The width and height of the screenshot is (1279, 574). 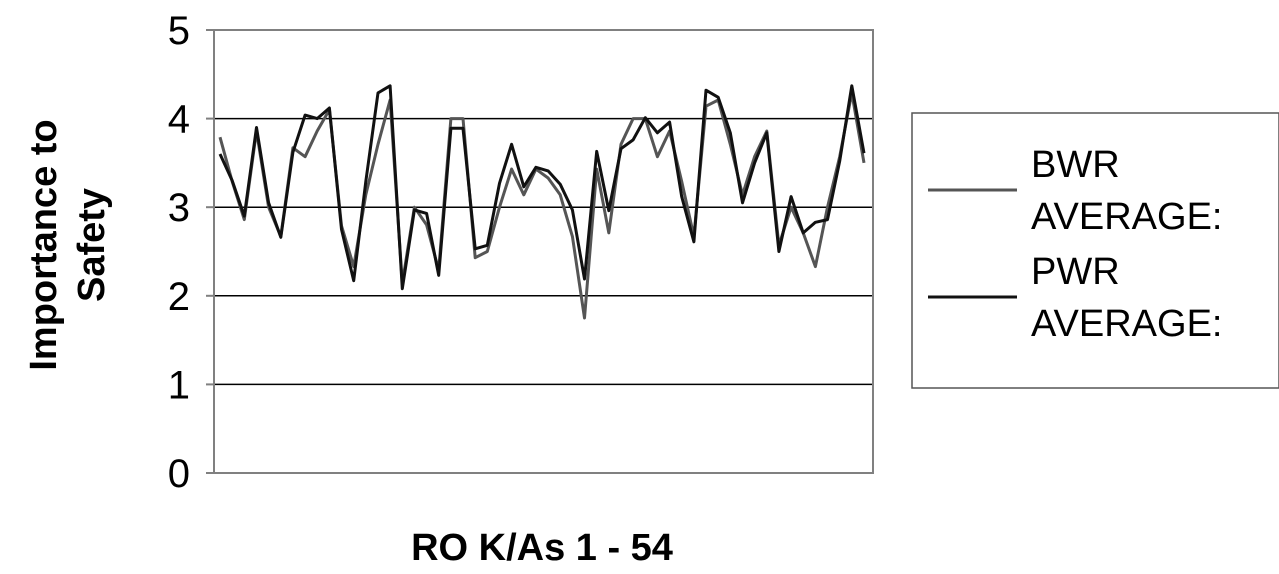 What do you see at coordinates (44, 244) in the screenshot?
I see `y-axis-label-line-1: Importance to` at bounding box center [44, 244].